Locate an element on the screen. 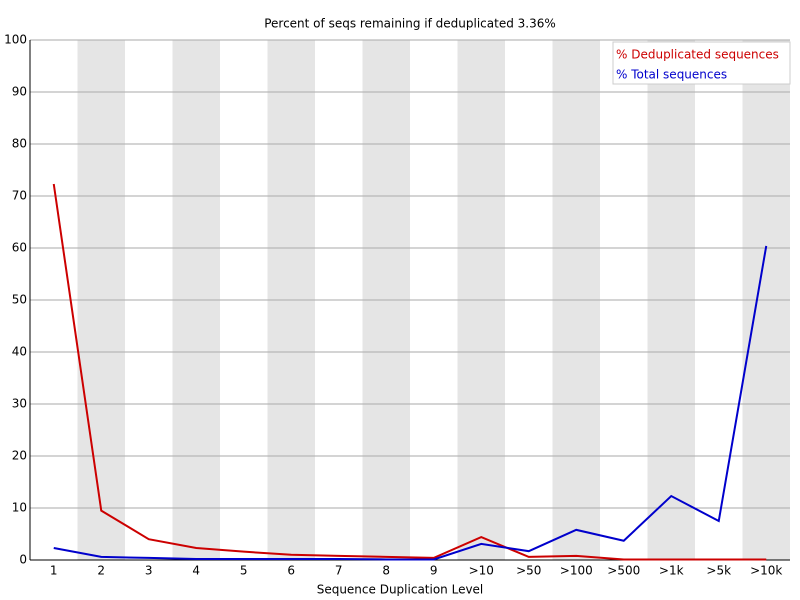 This screenshot has width=800, height=600. y-tick-label: 50 is located at coordinates (19, 300).